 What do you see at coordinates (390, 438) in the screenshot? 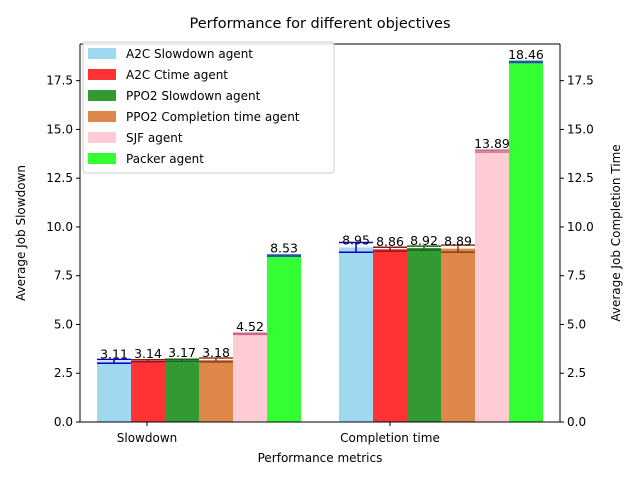
I see `x-tick-label-2: Completion time` at bounding box center [390, 438].